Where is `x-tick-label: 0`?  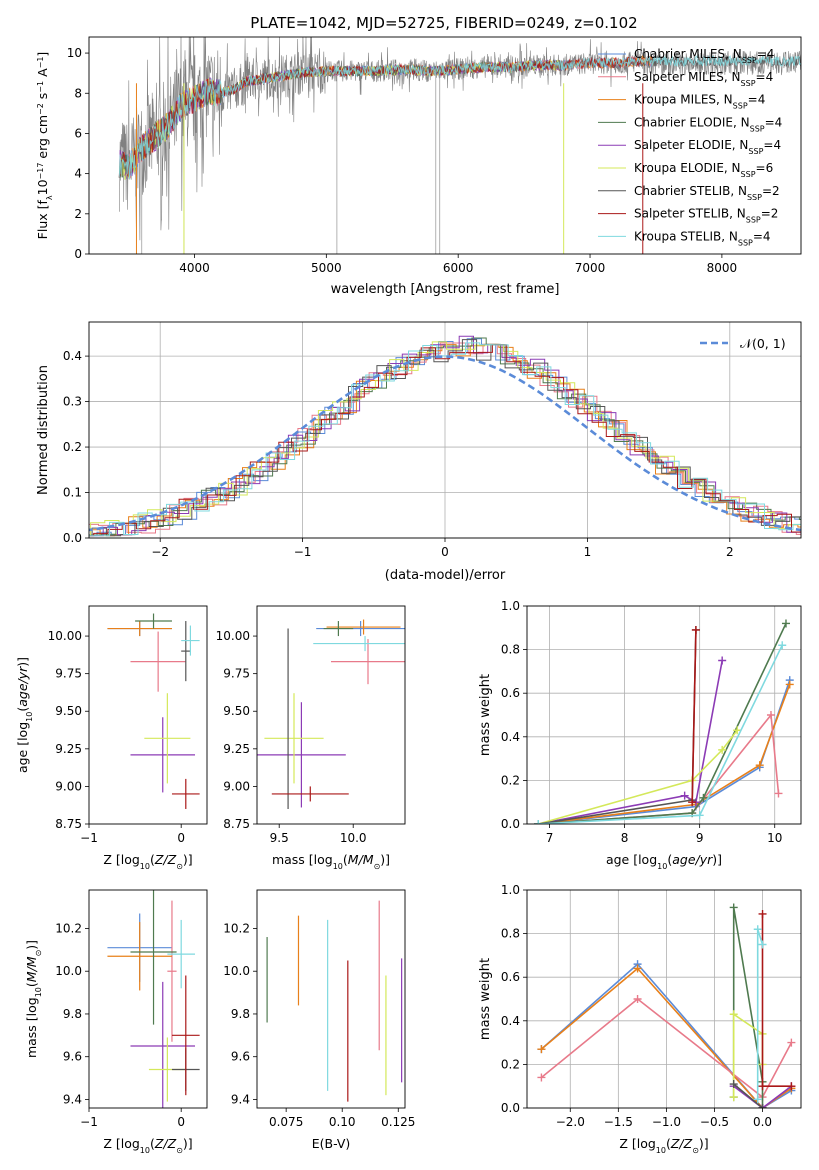 x-tick-label: 0 is located at coordinates (445, 552).